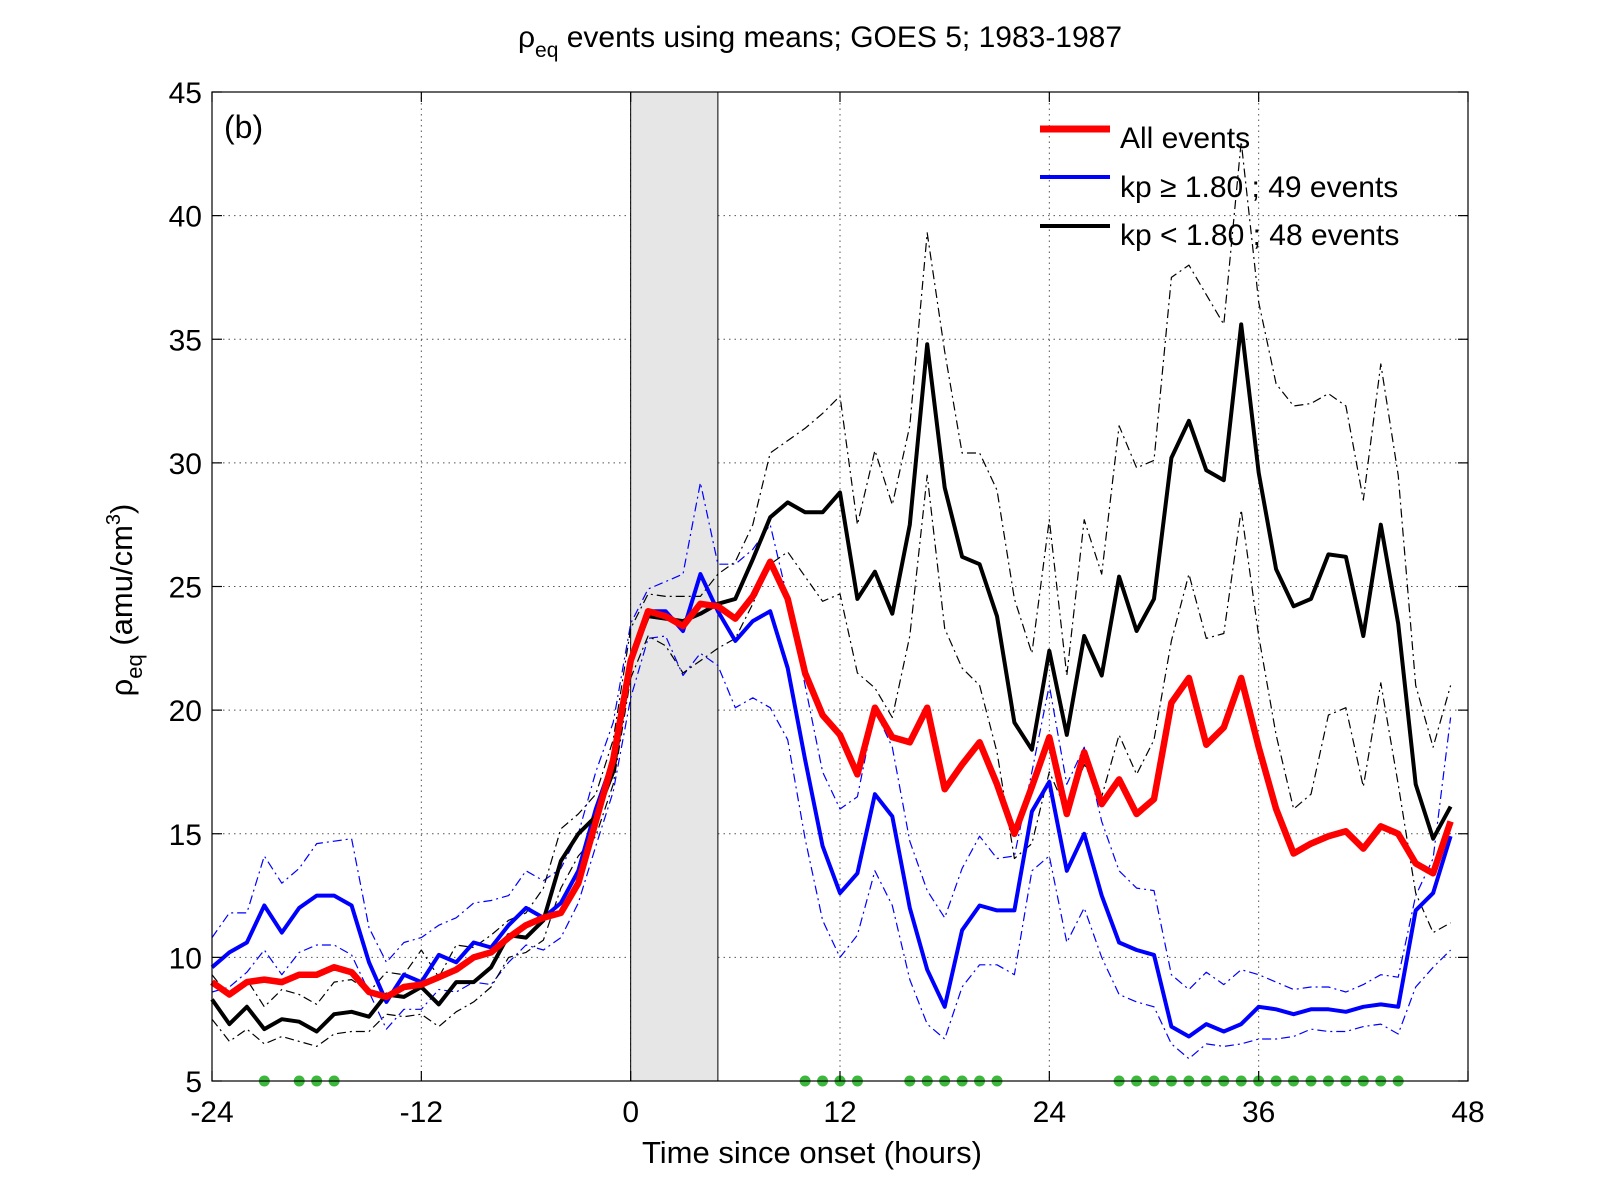  What do you see at coordinates (185, 711) in the screenshot?
I see `y-tick-label: 20` at bounding box center [185, 711].